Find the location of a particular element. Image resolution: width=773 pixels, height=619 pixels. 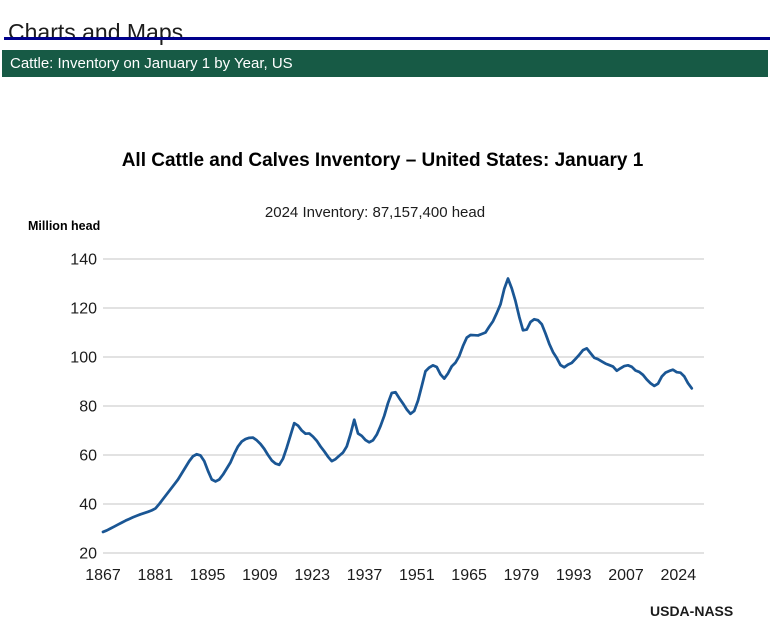

x-tick-label: 1965 is located at coordinates (469, 575).